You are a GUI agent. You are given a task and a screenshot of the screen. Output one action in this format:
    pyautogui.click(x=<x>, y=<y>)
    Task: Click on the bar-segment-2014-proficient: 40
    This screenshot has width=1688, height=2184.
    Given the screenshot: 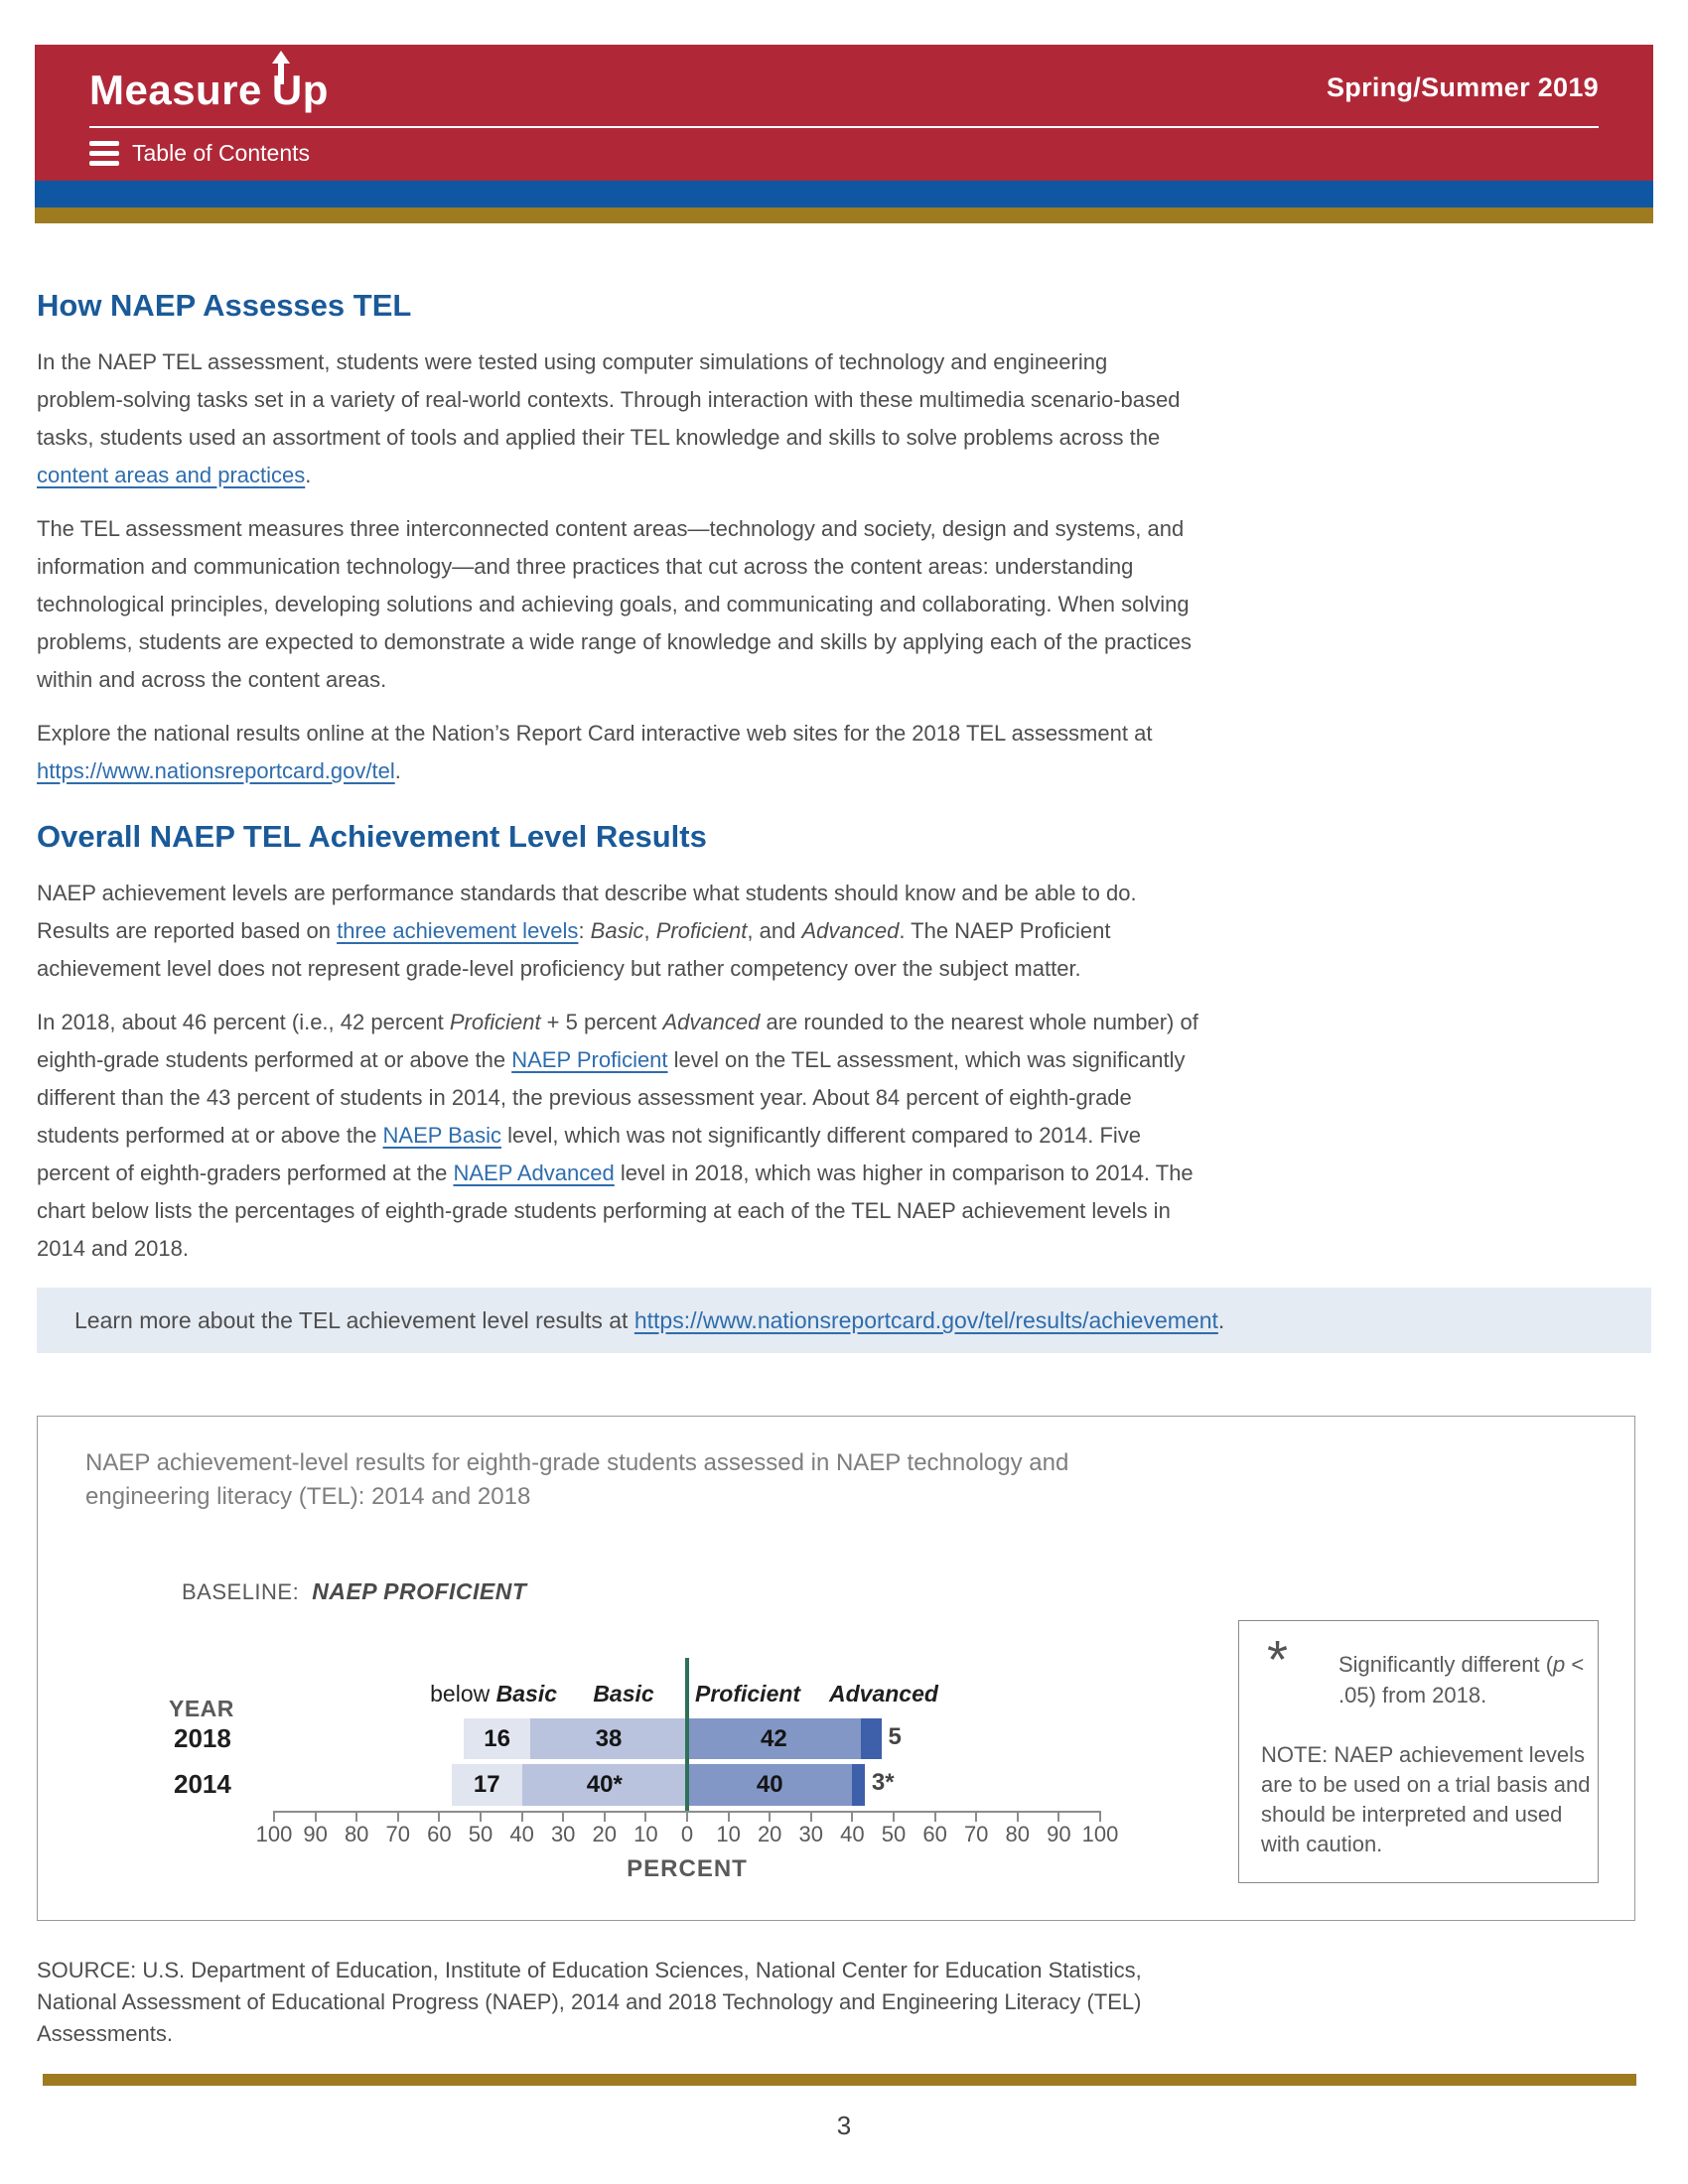 What is the action you would take?
    pyautogui.click(x=770, y=1785)
    